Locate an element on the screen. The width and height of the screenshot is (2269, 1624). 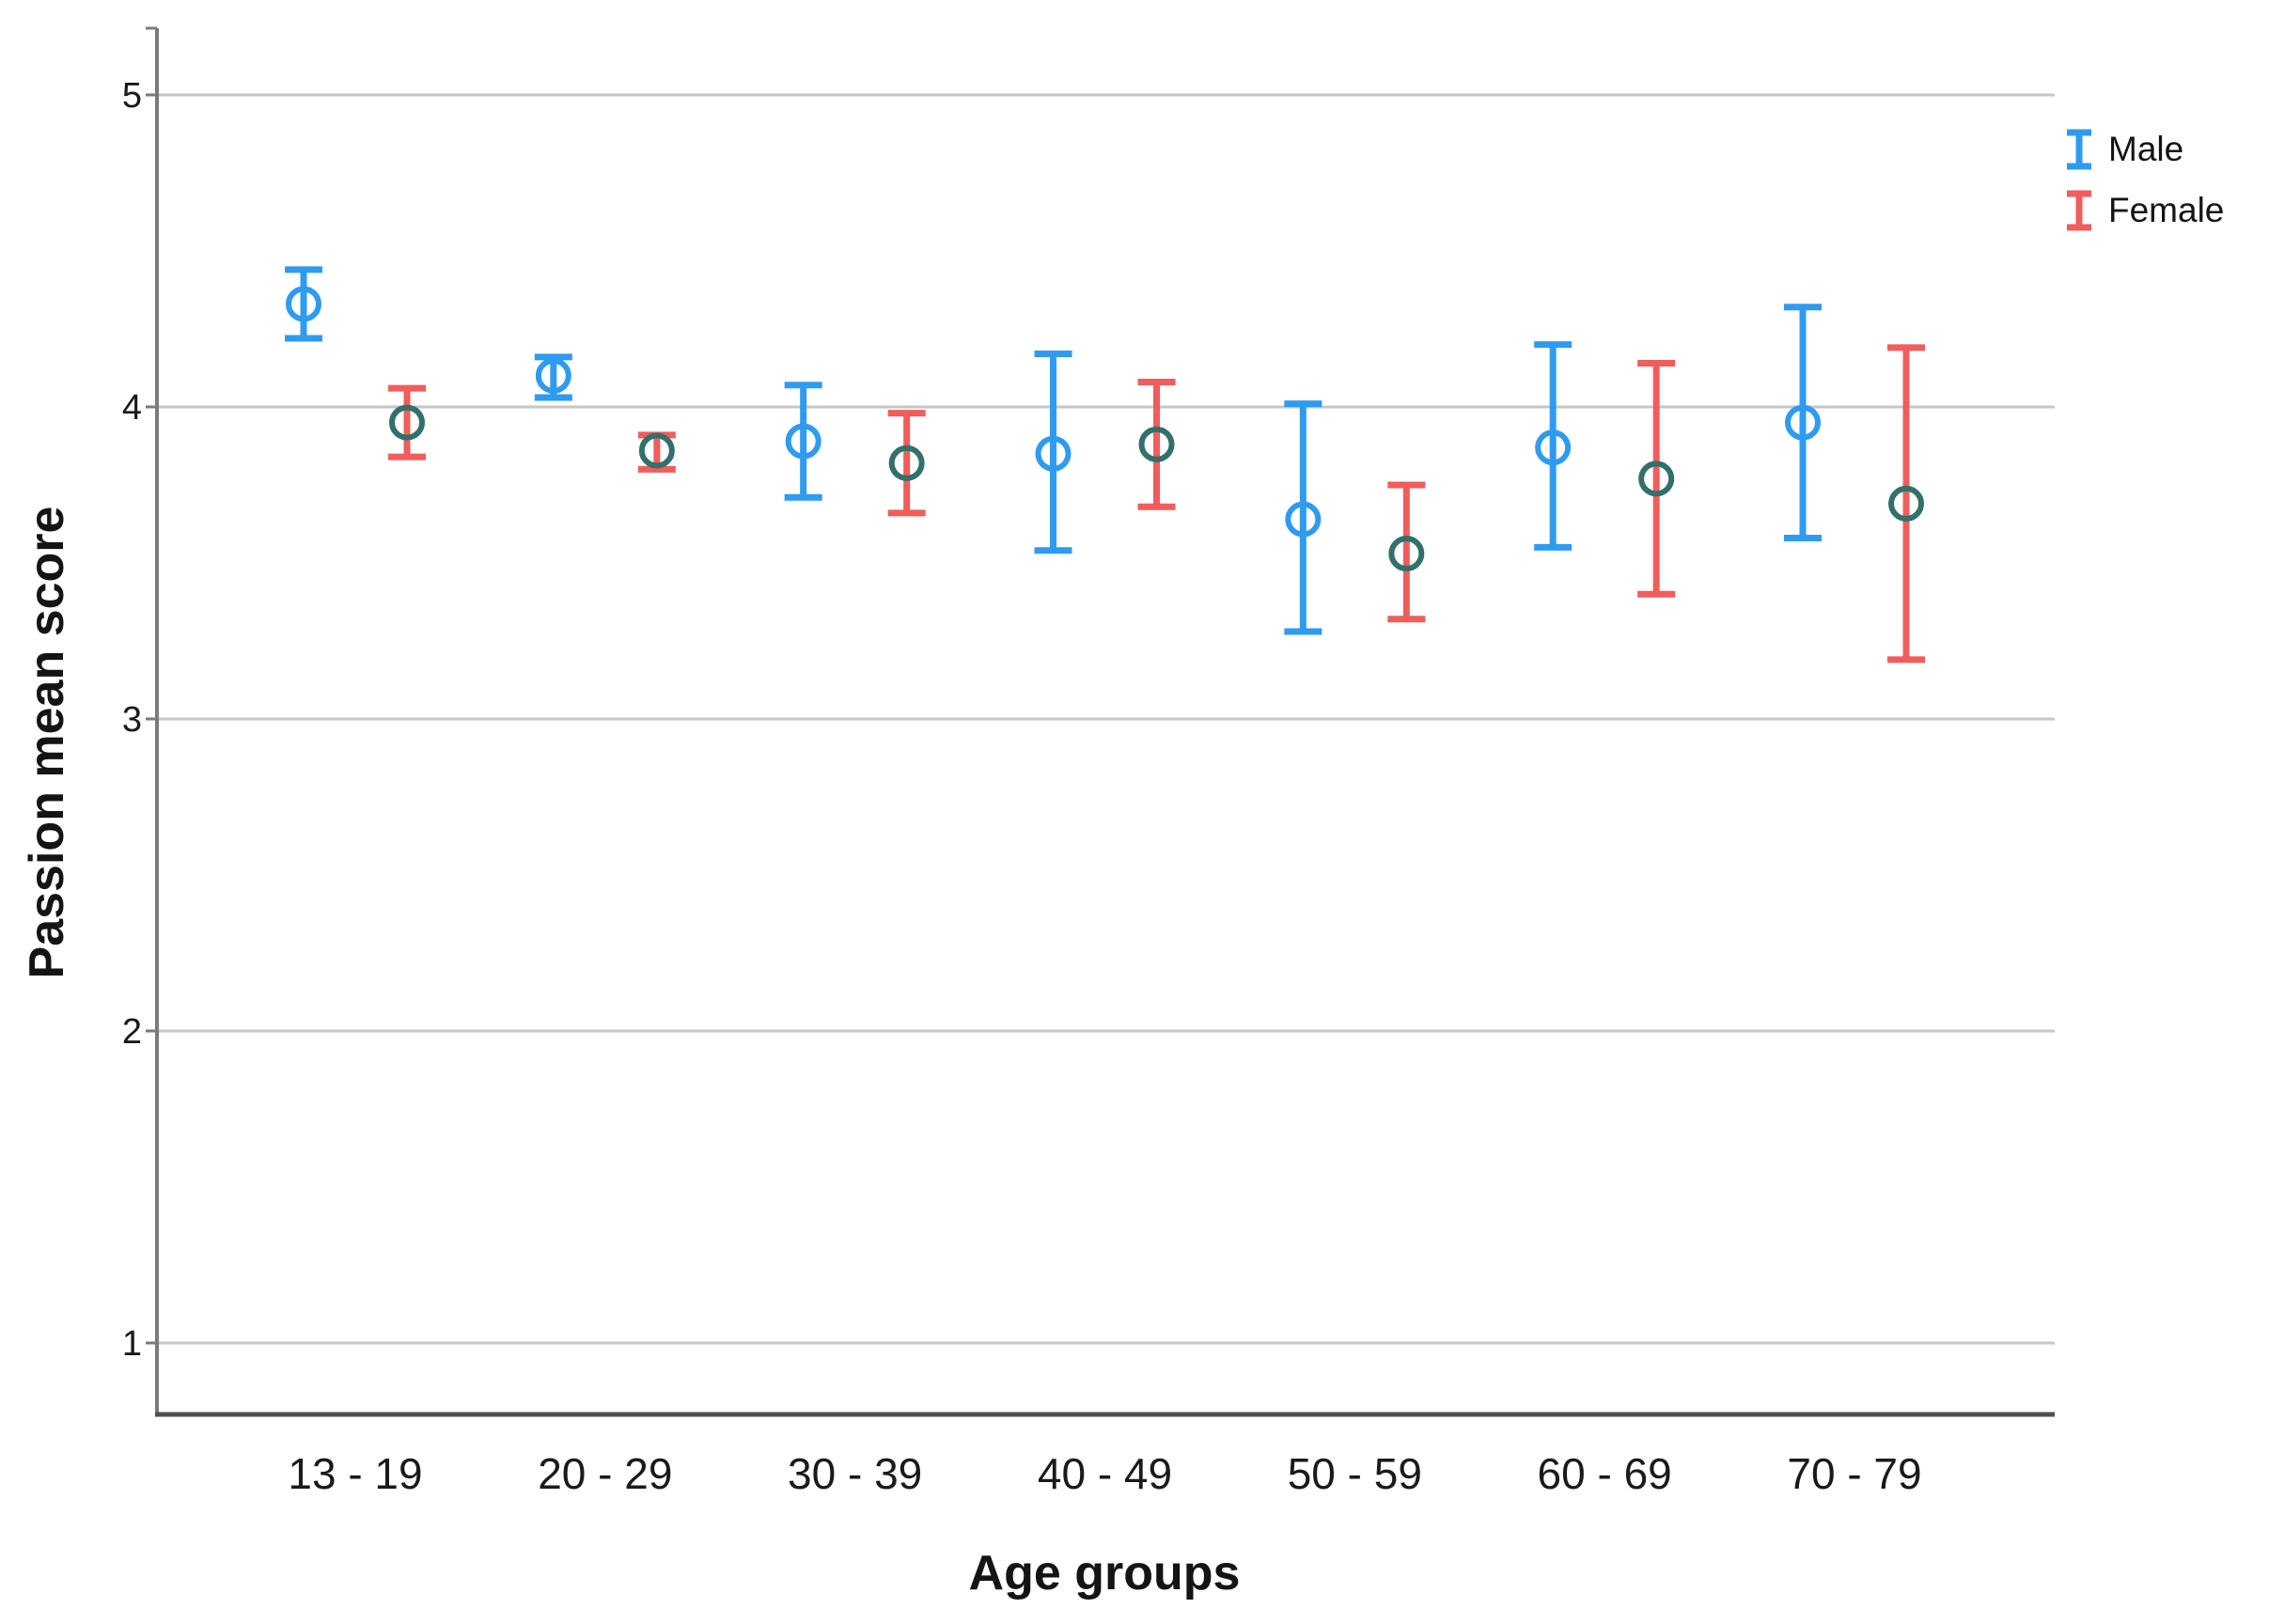
legend-item-male: Male is located at coordinates (2144, 149).